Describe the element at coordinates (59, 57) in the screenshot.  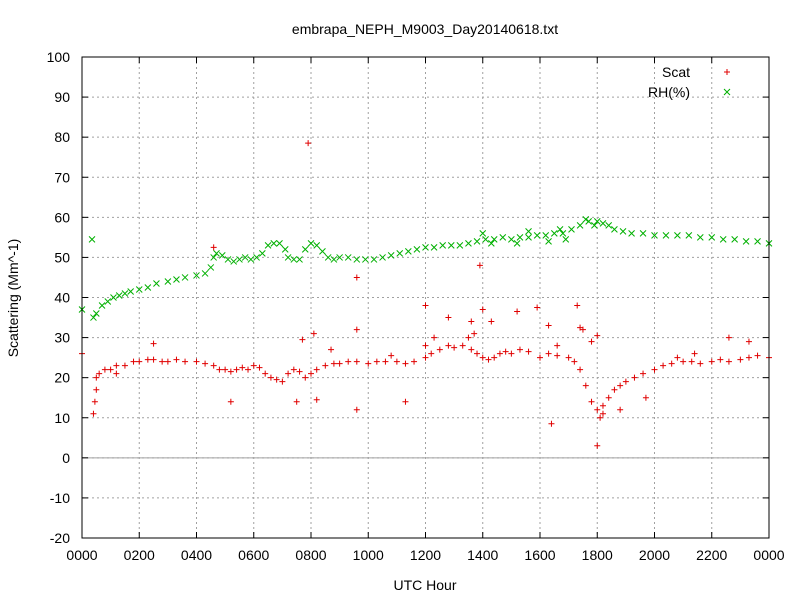
I see `y-tick-label: 100` at that location.